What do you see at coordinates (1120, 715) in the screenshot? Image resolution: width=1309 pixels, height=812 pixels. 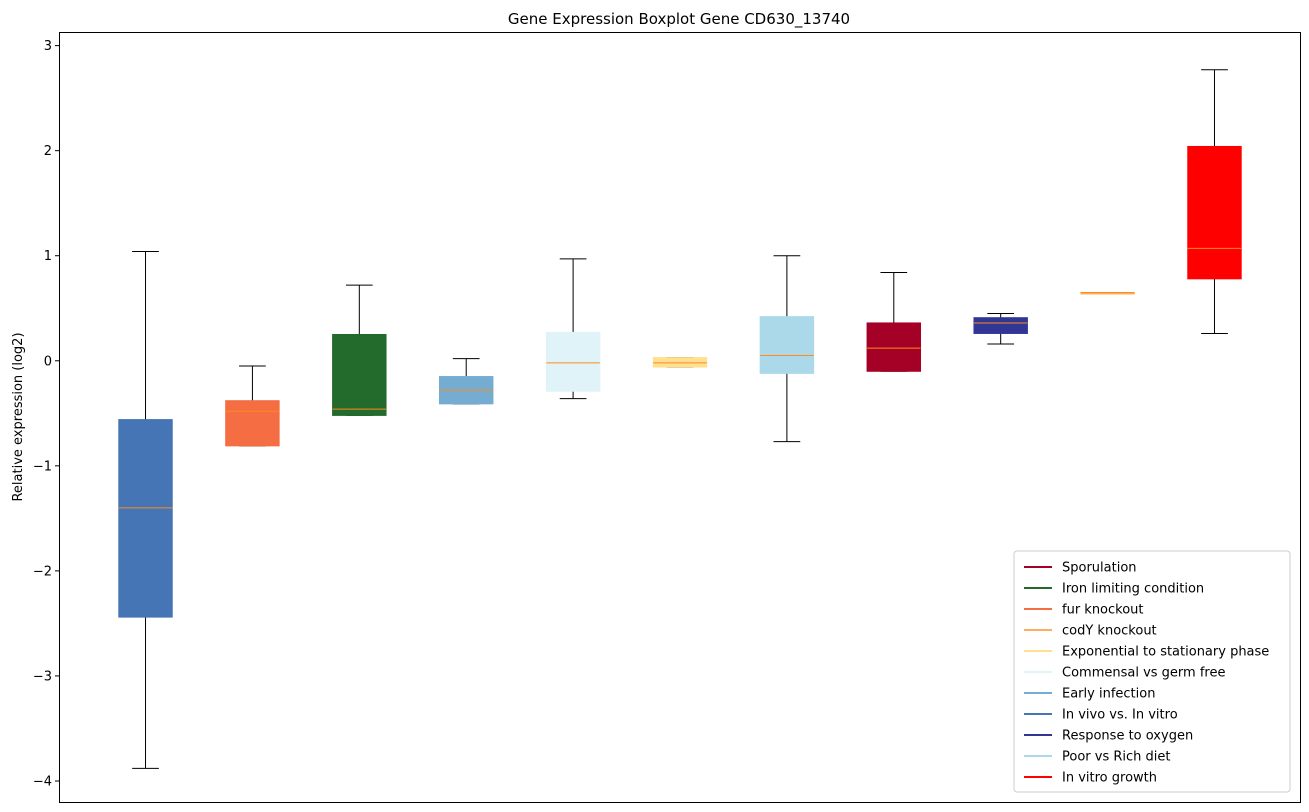 I see `legend-label: In vivo vs. In vitro` at bounding box center [1120, 715].